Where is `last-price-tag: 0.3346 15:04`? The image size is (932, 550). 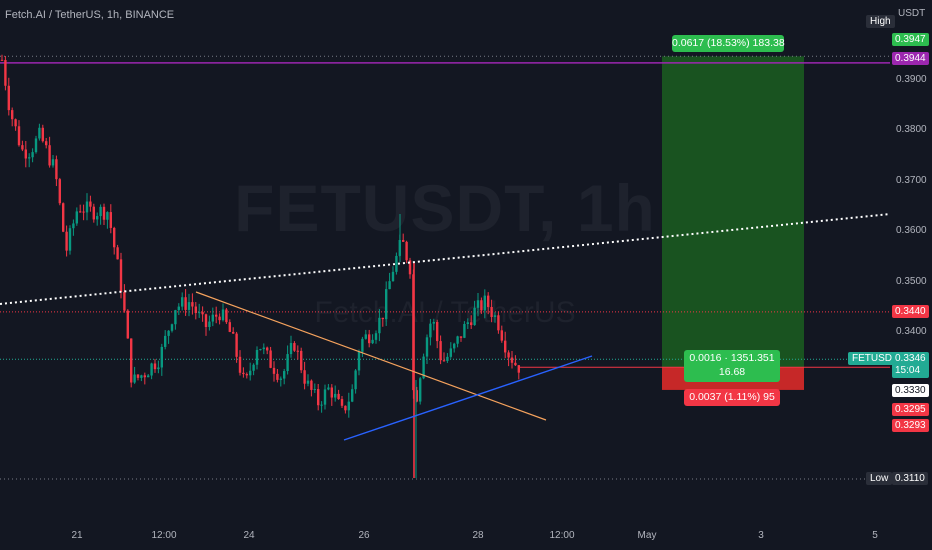
last-price-tag: 0.3346 15:04 is located at coordinates (910, 365).